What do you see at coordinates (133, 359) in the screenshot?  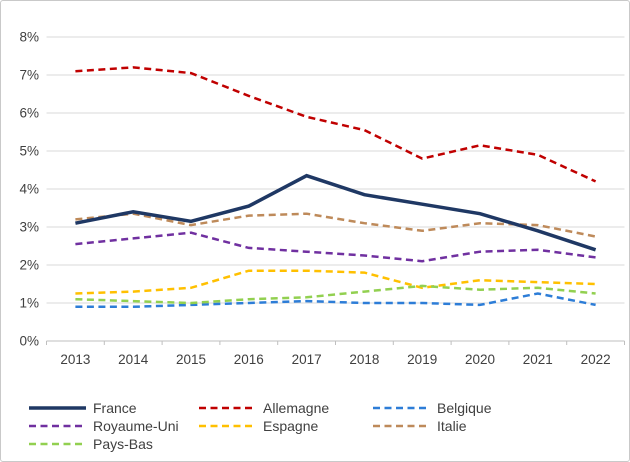 I see `x-axis-label: 2014` at bounding box center [133, 359].